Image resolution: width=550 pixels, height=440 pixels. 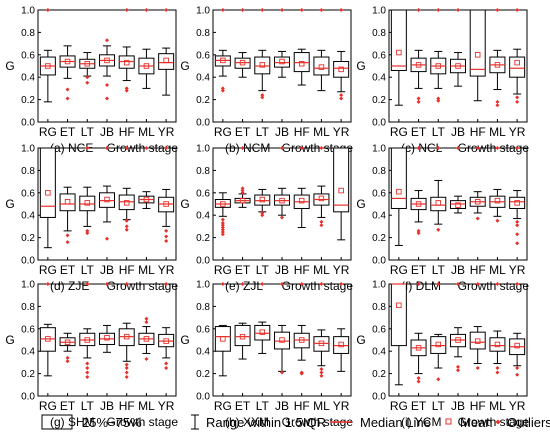 I want to click on panel-label: (h) XXM, so click(x=247, y=422).